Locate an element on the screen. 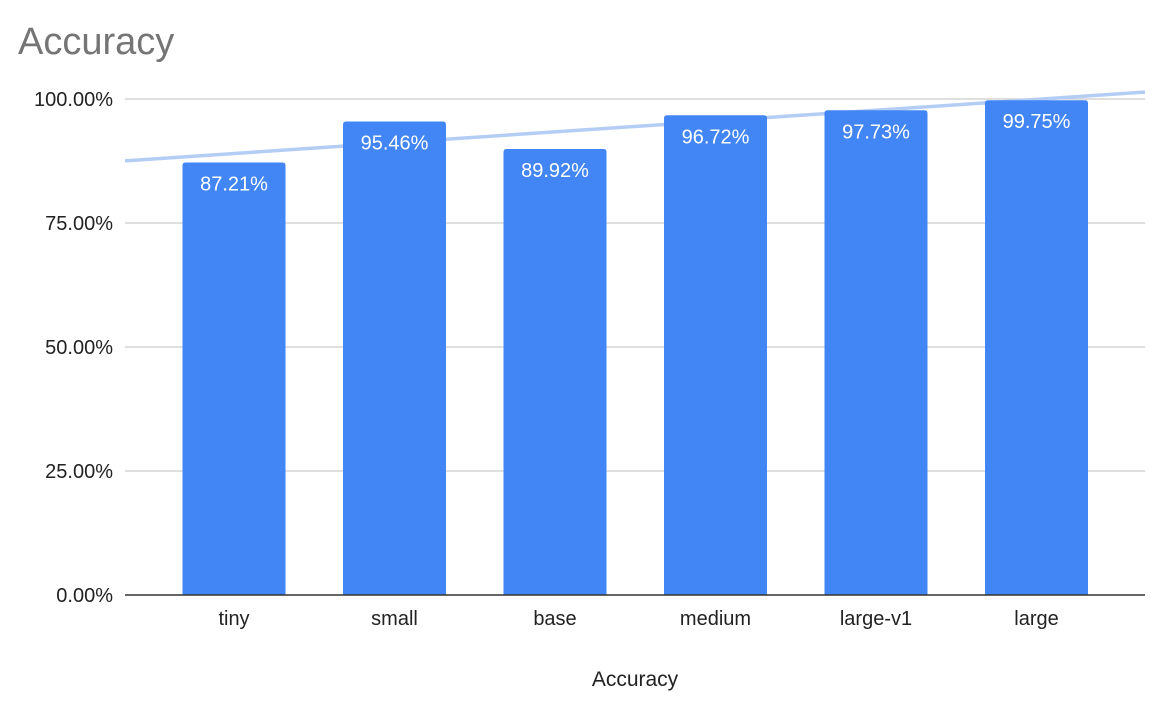 The height and width of the screenshot is (720, 1160). x-tick-label: tiny is located at coordinates (233, 619).